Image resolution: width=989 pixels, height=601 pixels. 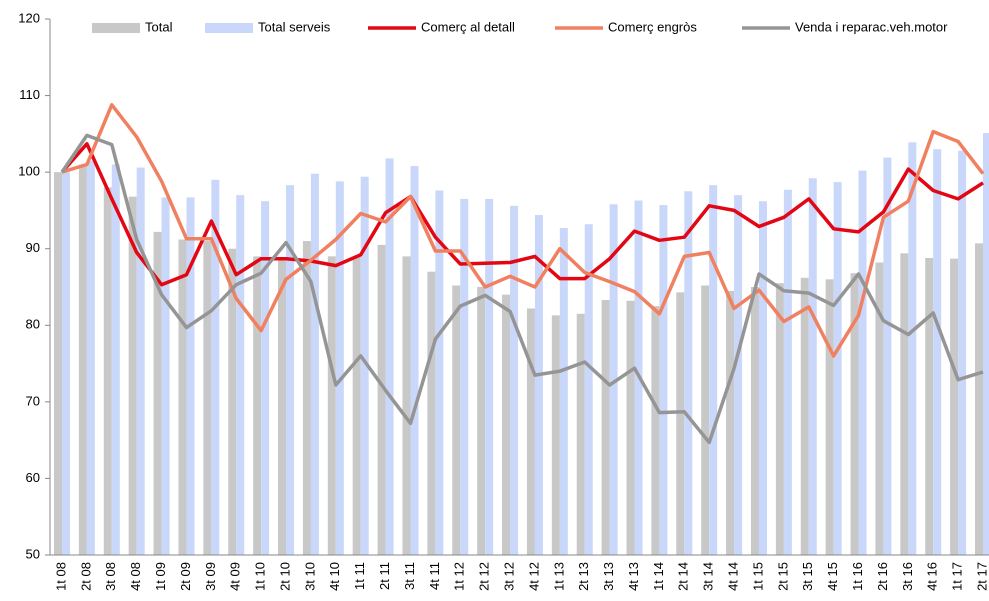 What do you see at coordinates (33, 477) in the screenshot?
I see `y-tick-label: 60` at bounding box center [33, 477].